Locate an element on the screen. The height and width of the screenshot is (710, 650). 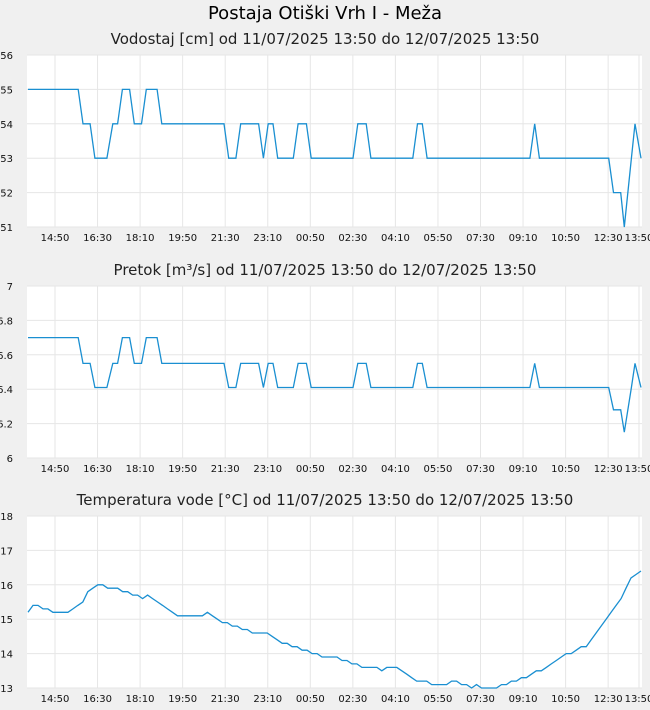
water-temperature-xtick-label: 05:50 is located at coordinates (438, 699).